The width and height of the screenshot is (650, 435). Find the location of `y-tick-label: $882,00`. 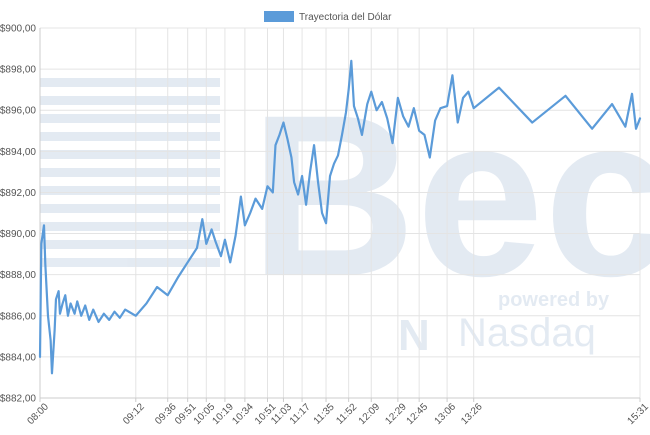

y-tick-label: $882,00 is located at coordinates (18, 399).